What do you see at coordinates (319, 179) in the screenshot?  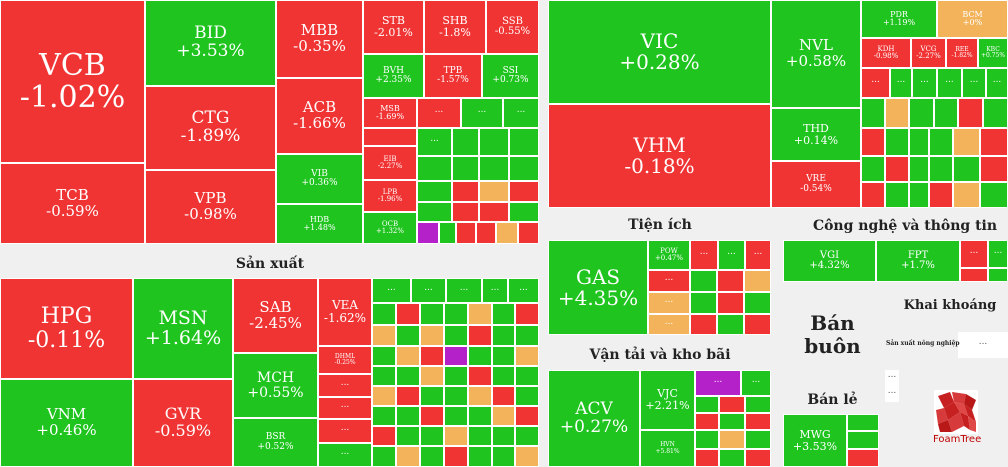 I see `tile-vib: VIB +0.36%` at bounding box center [319, 179].